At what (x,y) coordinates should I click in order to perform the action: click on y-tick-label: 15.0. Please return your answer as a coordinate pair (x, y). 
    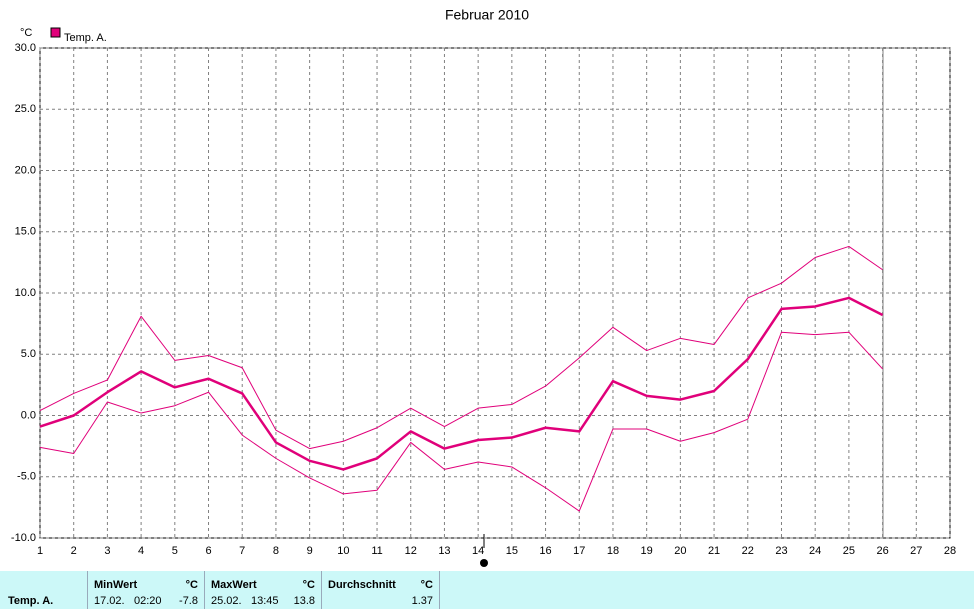
    Looking at the image, I should click on (25, 232).